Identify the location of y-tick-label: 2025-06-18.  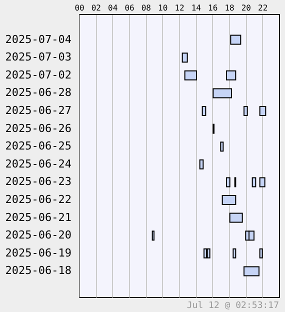
(38, 271).